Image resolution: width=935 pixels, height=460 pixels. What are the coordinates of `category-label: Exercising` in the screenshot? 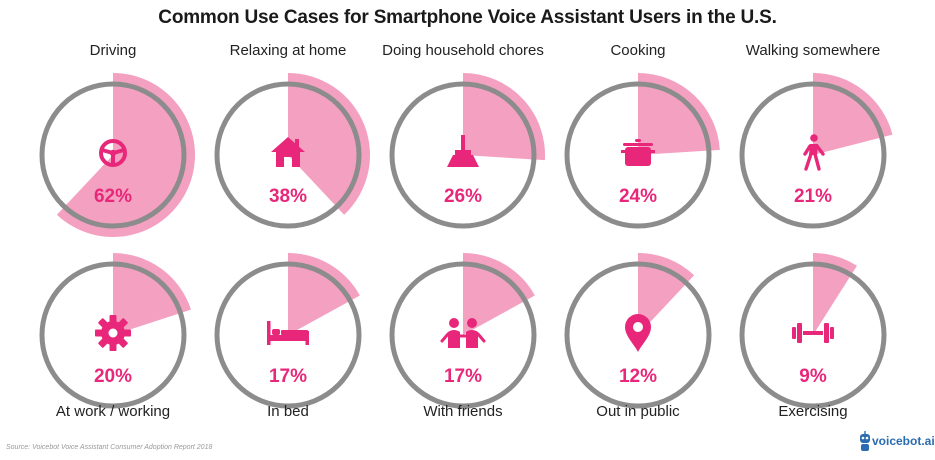 It's located at (812, 411).